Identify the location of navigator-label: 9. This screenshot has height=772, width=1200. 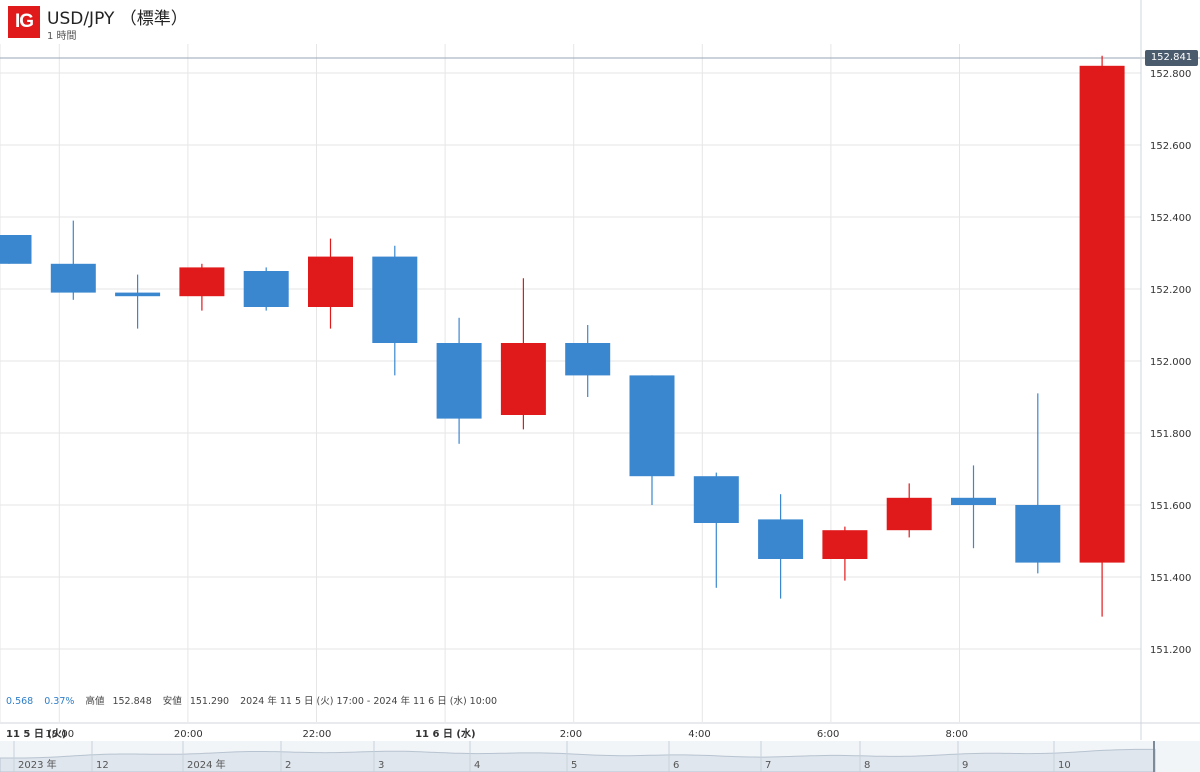
(965, 765).